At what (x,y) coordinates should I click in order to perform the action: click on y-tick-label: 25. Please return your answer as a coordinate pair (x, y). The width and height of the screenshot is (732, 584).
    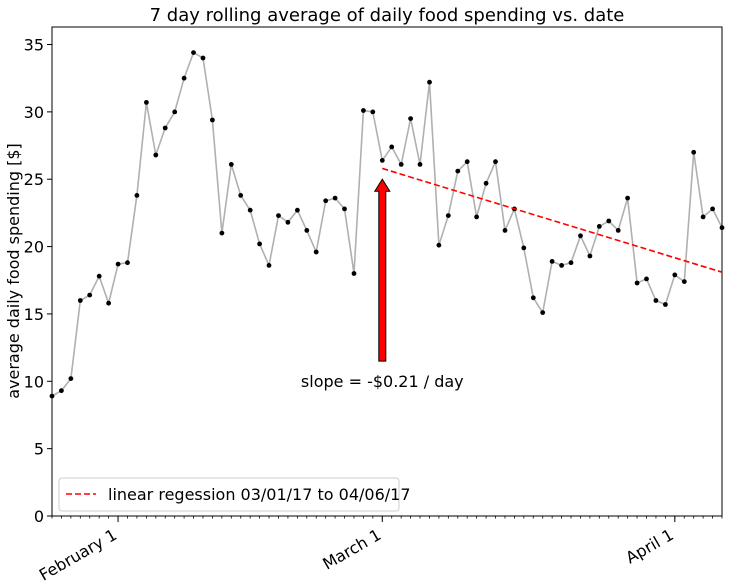
    Looking at the image, I should click on (34, 179).